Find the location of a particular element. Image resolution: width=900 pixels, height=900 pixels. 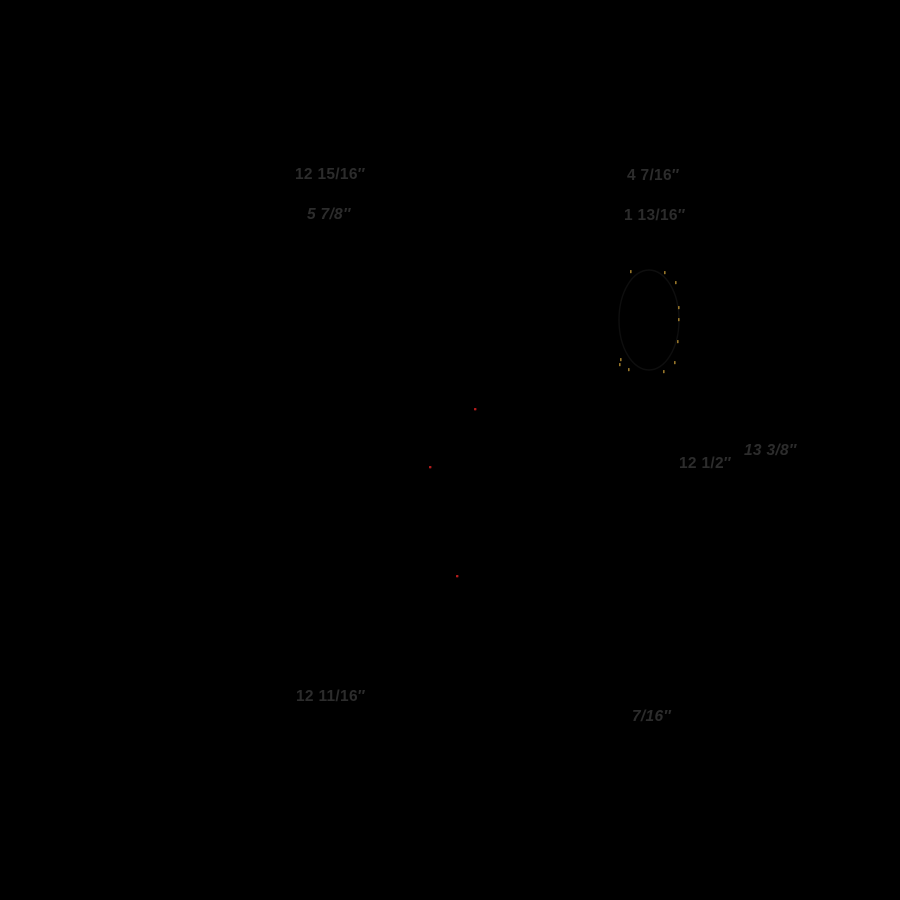

fixture-ellipse-outline is located at coordinates (649, 320).